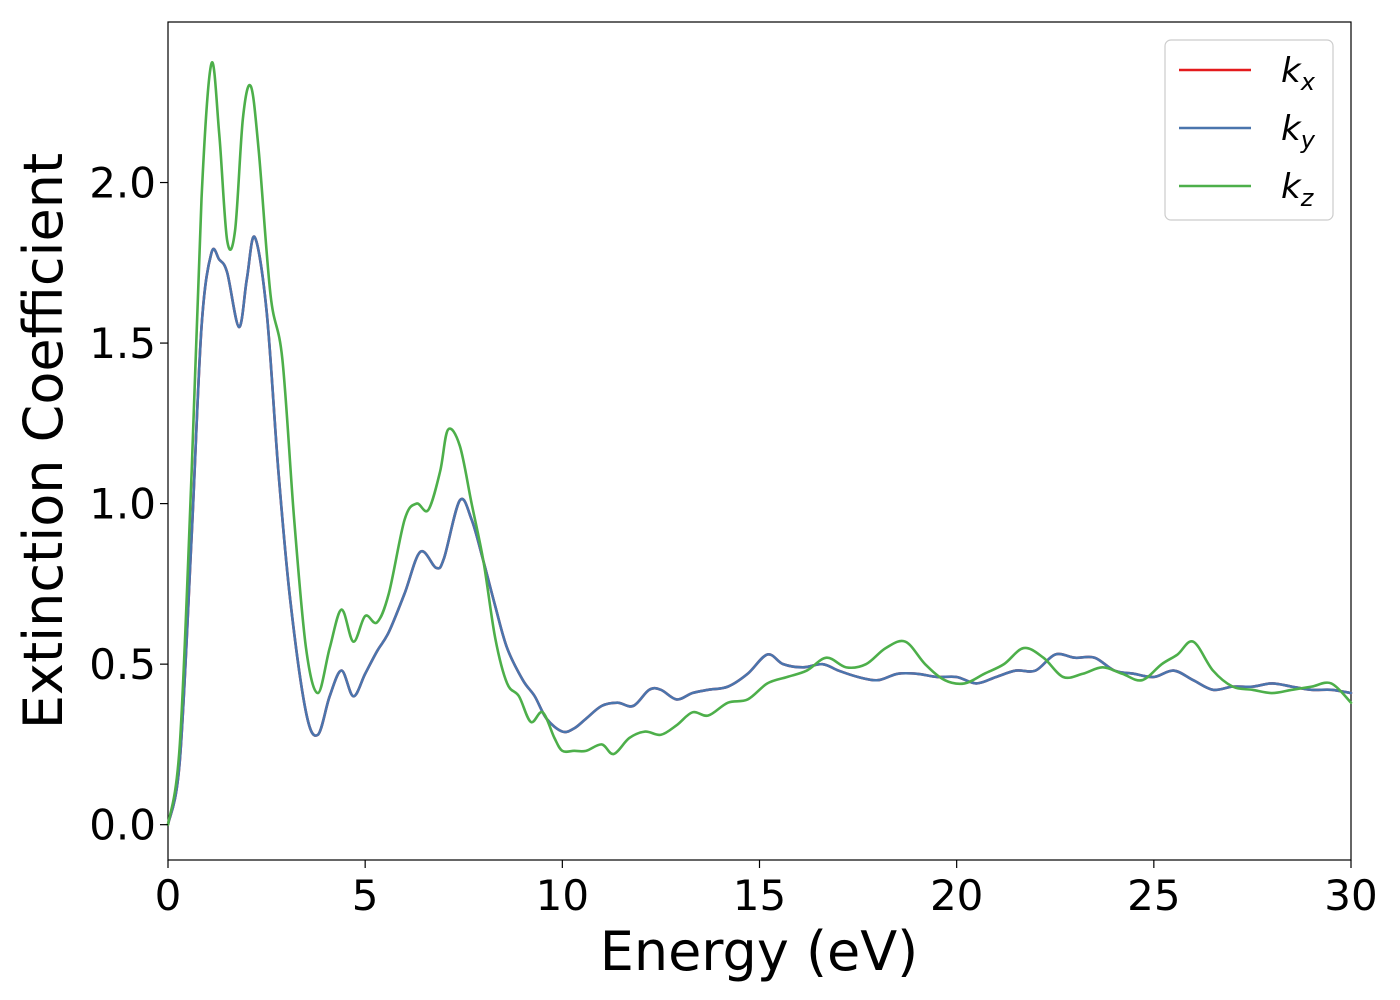 Image resolution: width=1400 pixels, height=1000 pixels. I want to click on y-tick-label: 0.5, so click(122, 664).